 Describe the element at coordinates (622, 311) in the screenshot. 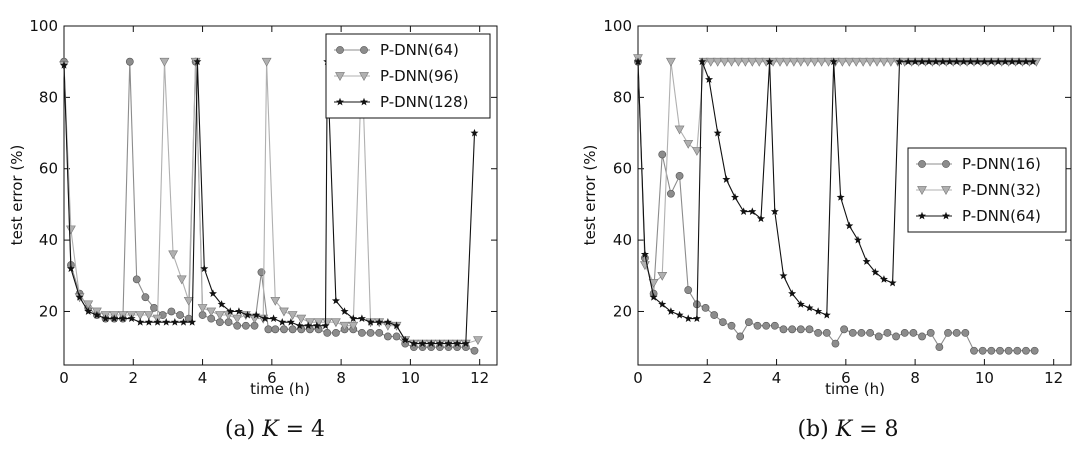

I see `y-tick-label: 20` at that location.